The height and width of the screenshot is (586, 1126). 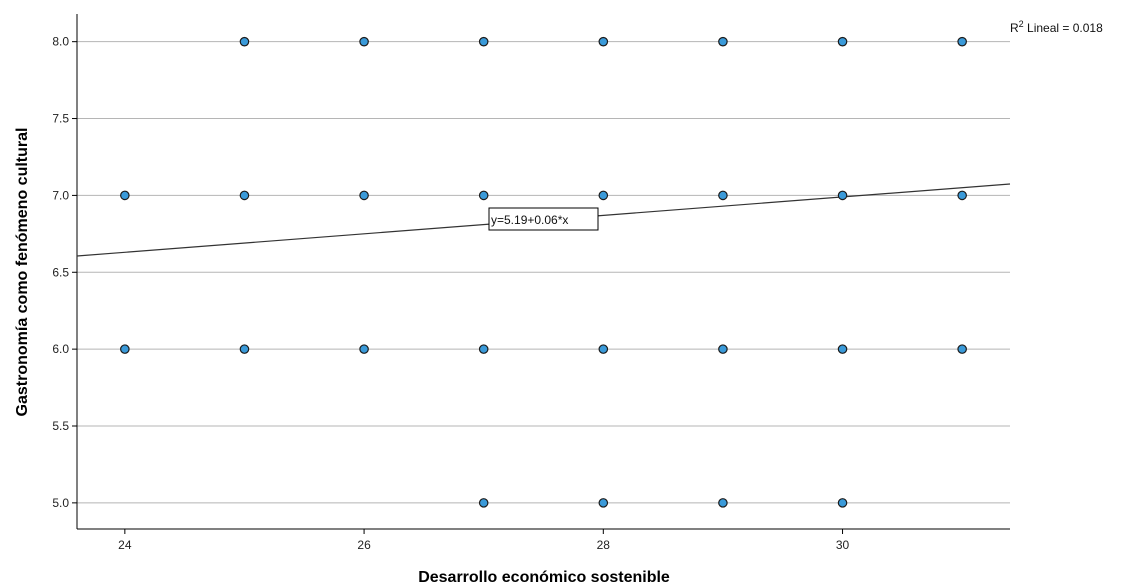 What do you see at coordinates (1063, 28) in the screenshot?
I see `r2-suffix: Lineal = 0.018` at bounding box center [1063, 28].